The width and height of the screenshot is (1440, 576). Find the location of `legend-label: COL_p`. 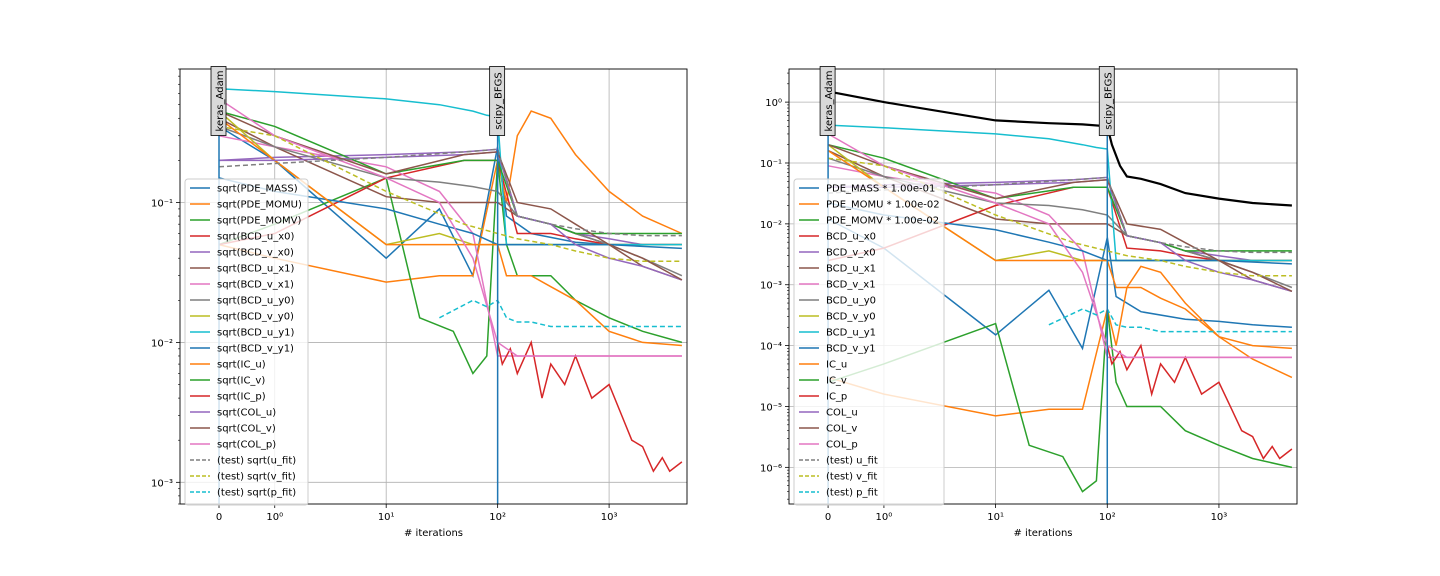

legend-label: COL_p is located at coordinates (842, 445).